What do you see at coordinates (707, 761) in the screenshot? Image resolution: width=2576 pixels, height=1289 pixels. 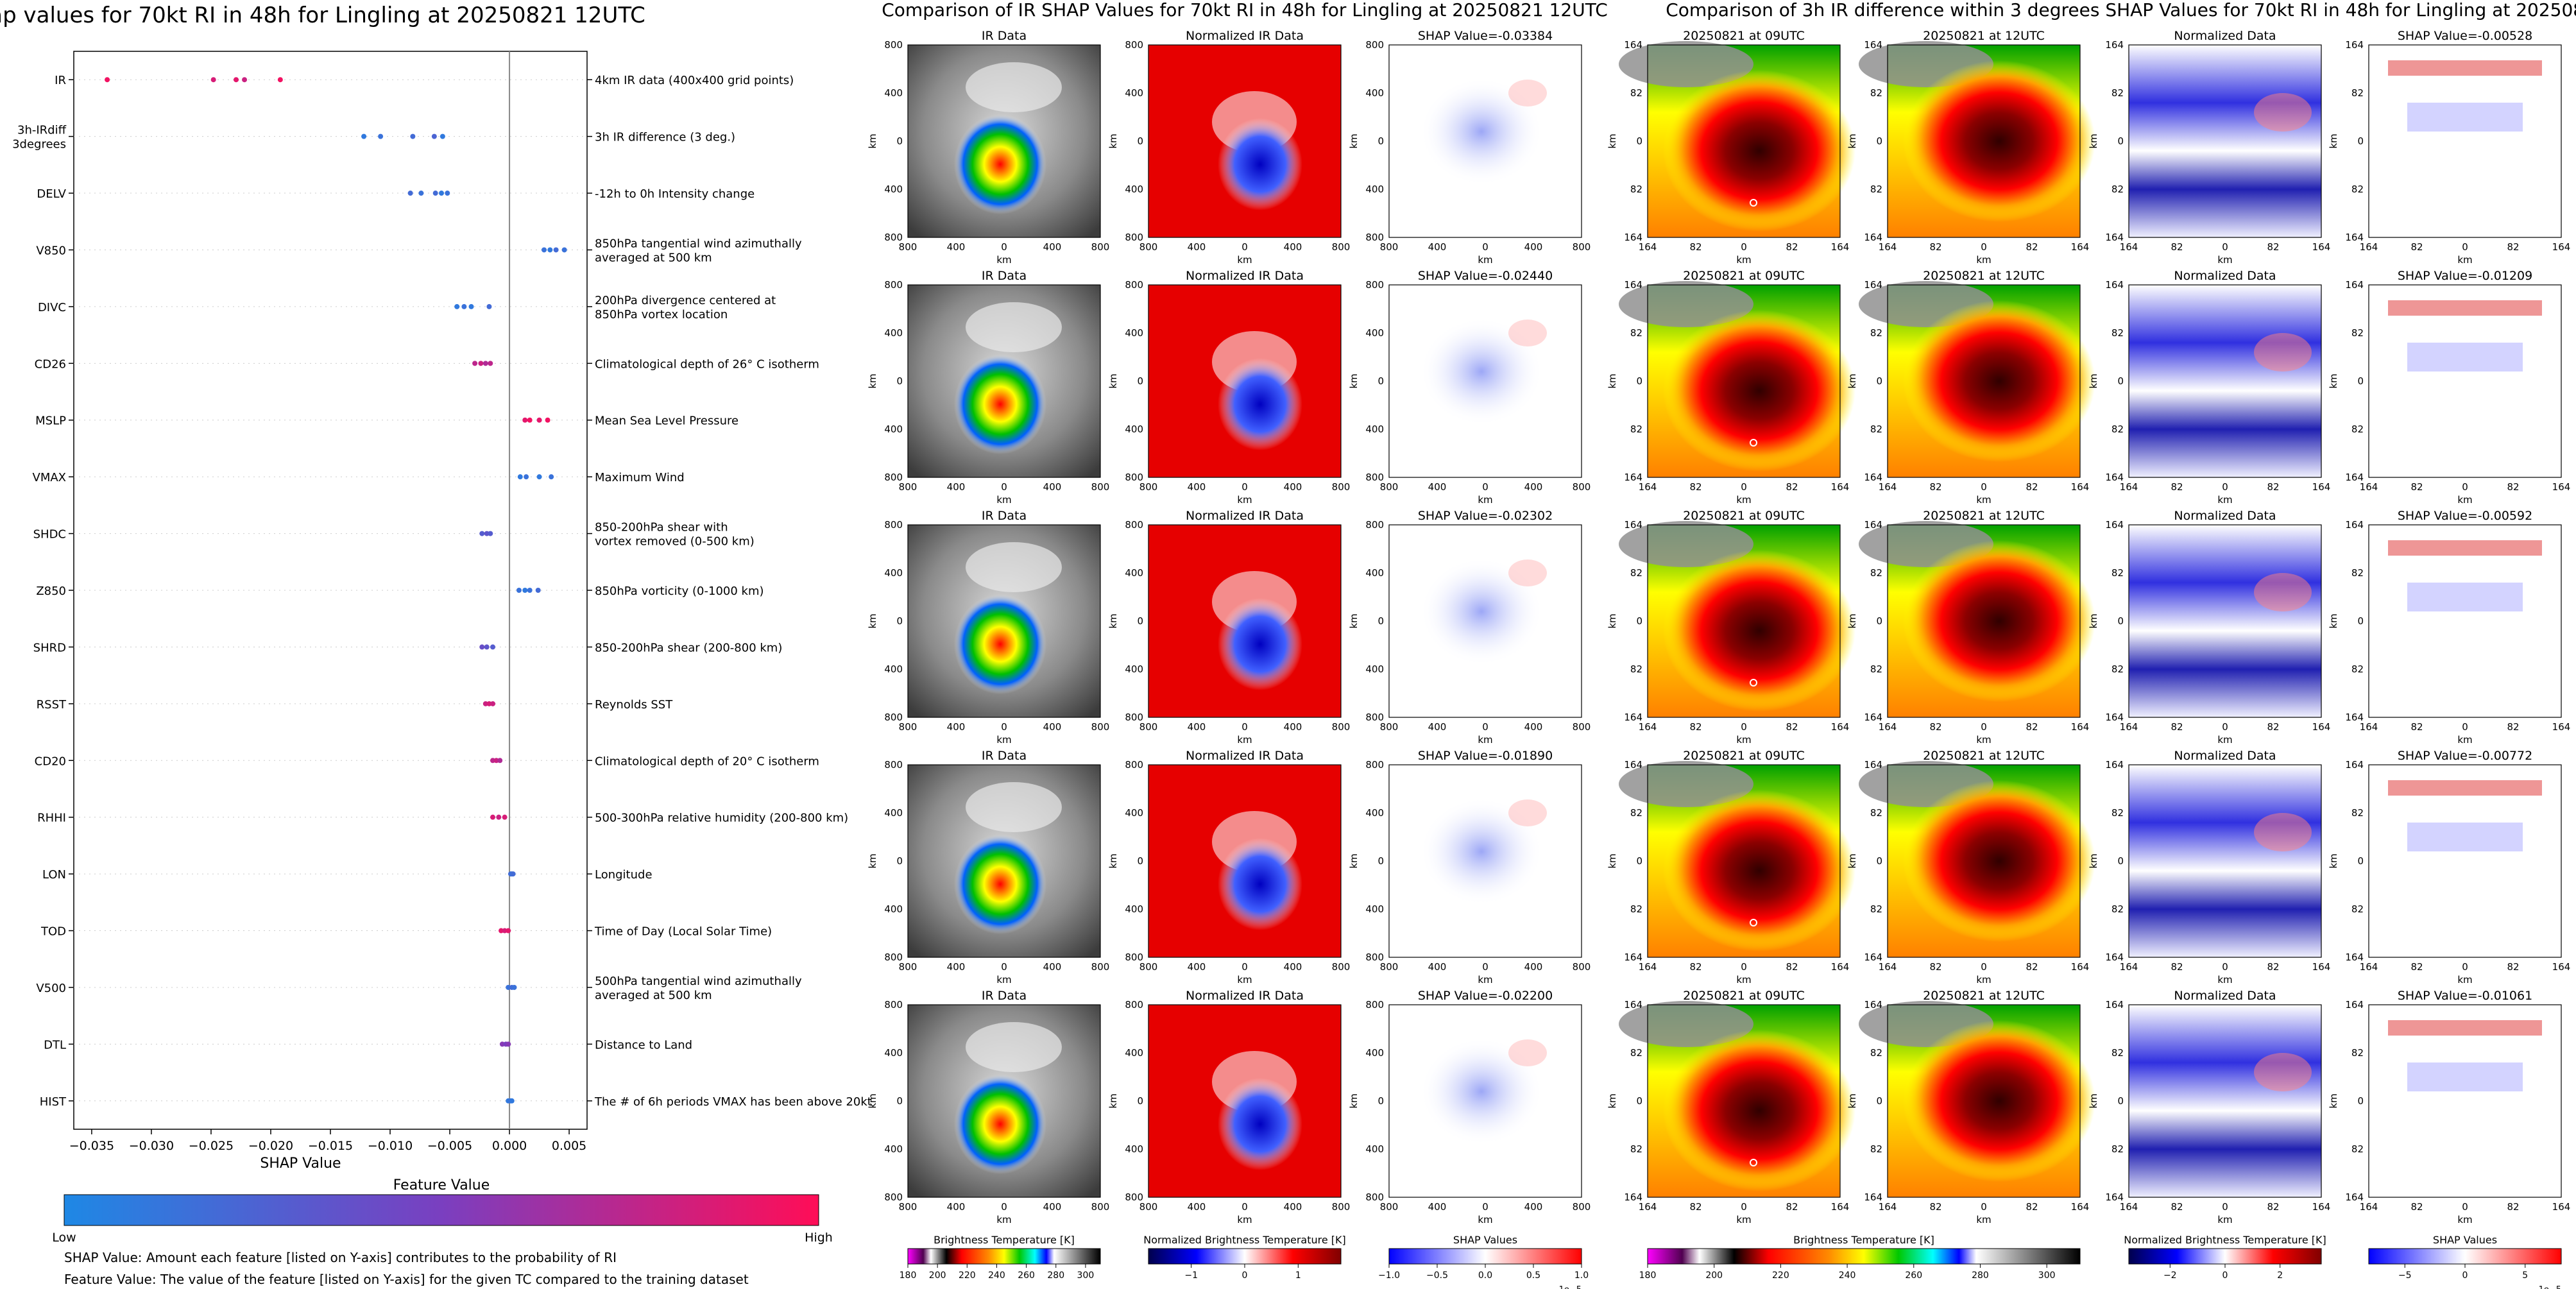 I see `feature-description: Climatological depth of 20° C isotherm` at bounding box center [707, 761].